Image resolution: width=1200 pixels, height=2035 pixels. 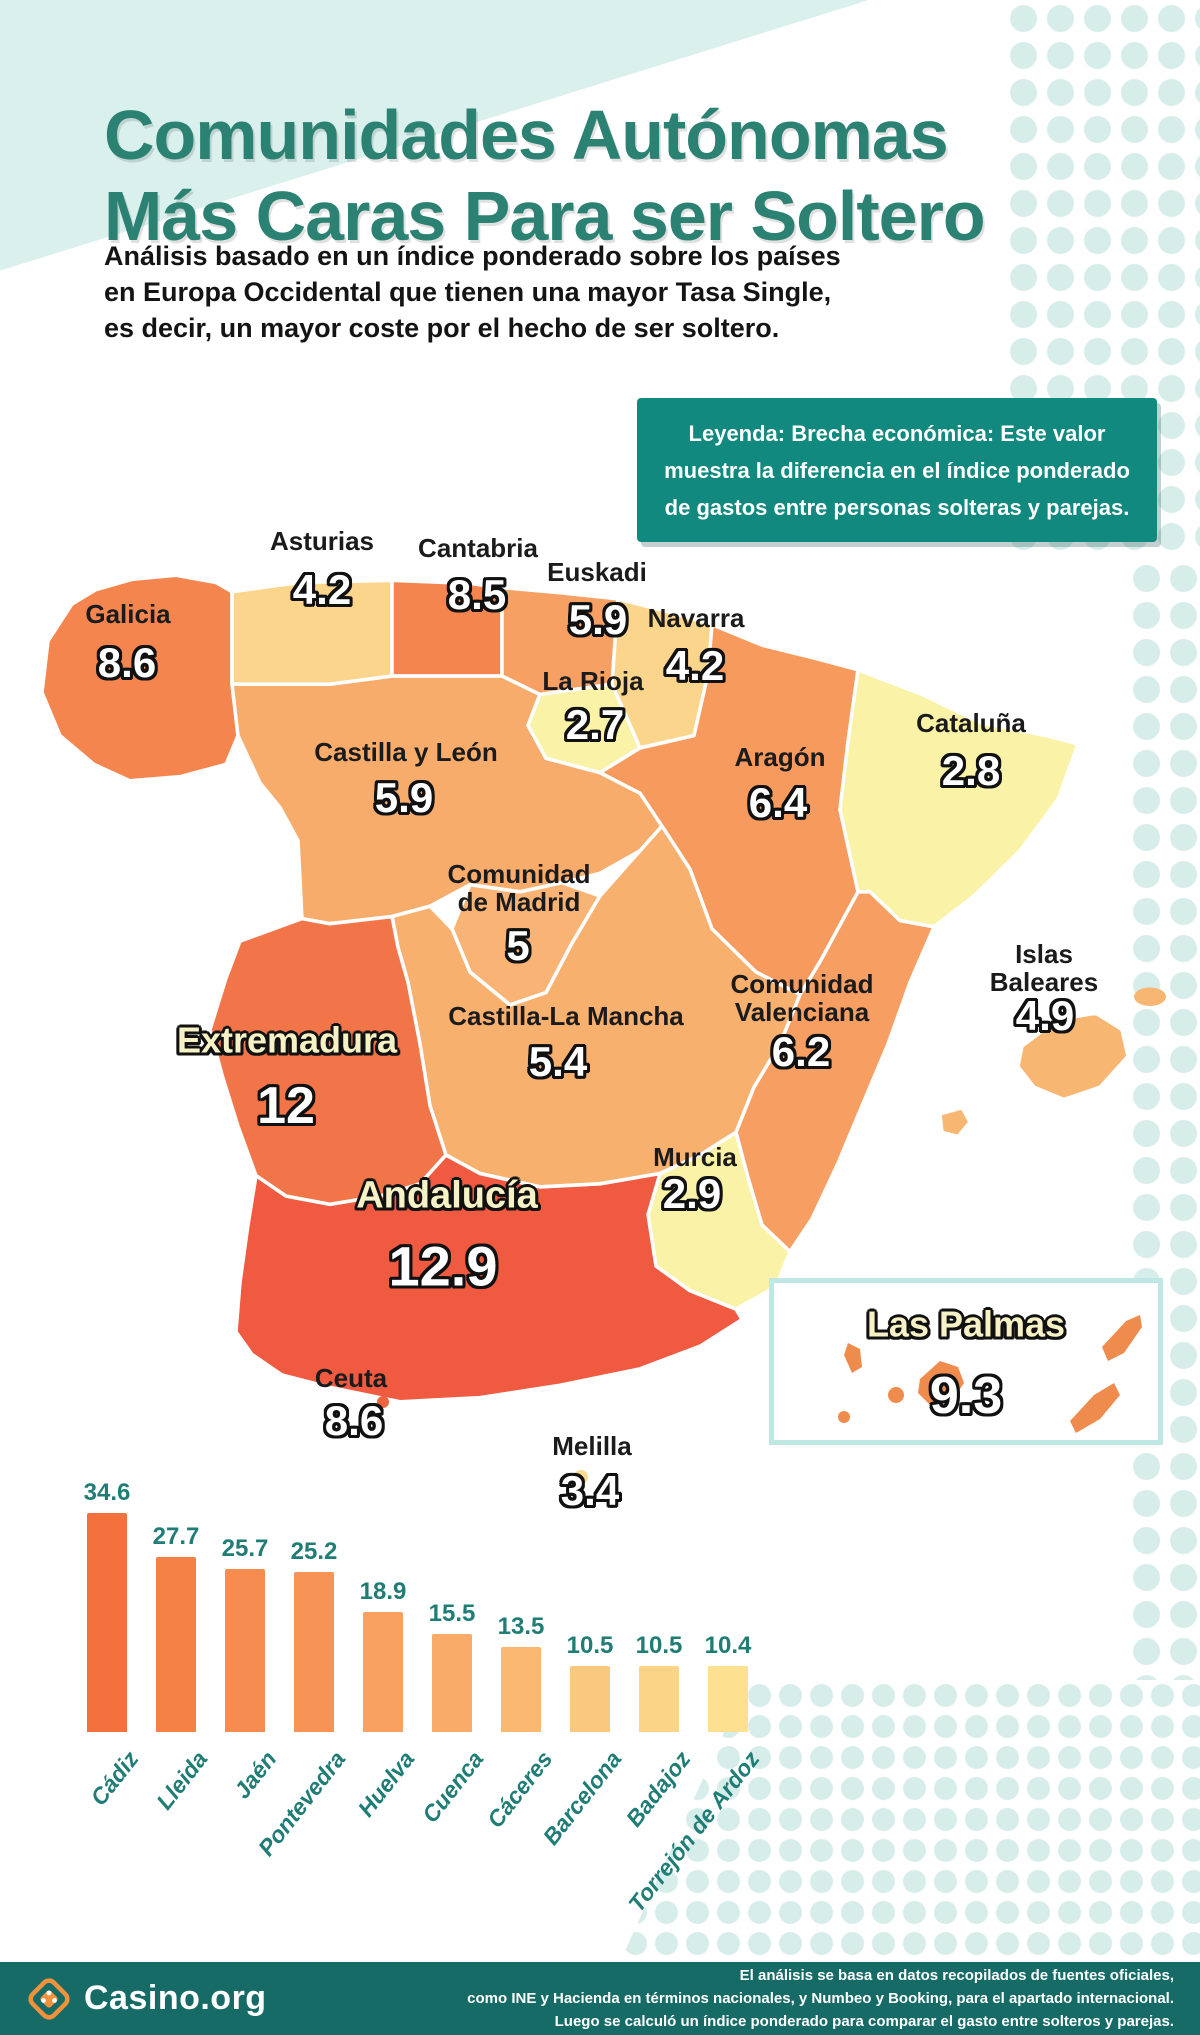 I want to click on las-palmas-inset-box, so click(x=966, y=1361).